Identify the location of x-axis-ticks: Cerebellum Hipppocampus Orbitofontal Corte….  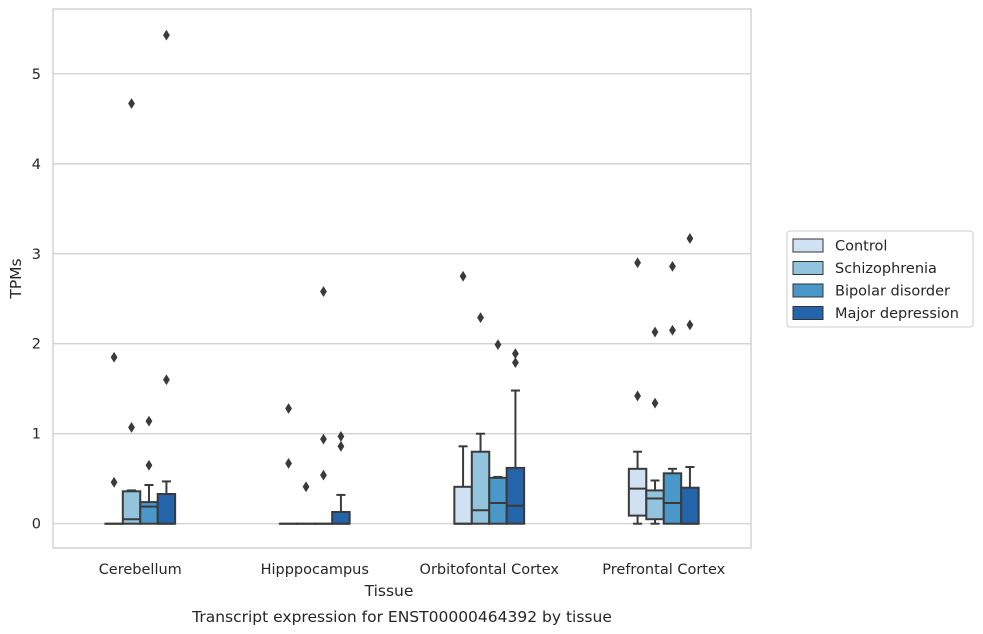
(412, 570).